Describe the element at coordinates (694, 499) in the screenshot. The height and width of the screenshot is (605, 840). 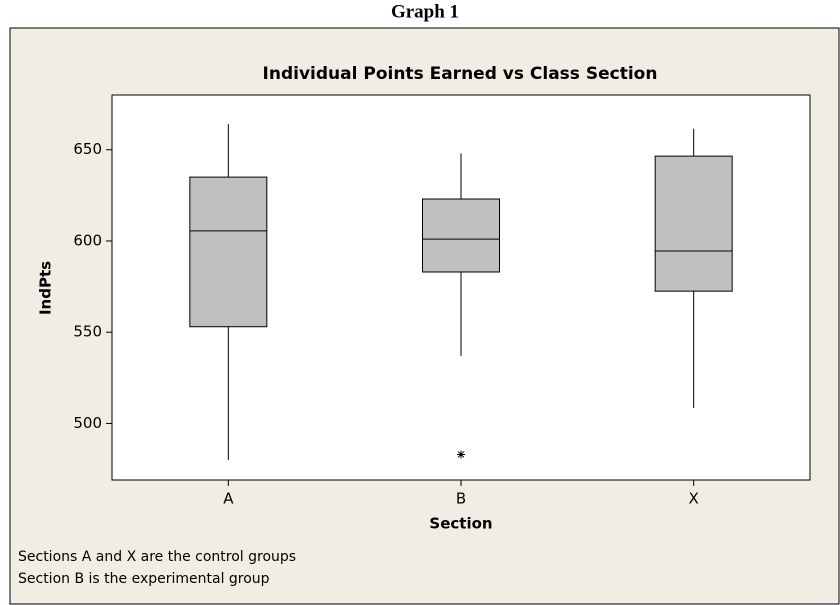
I see `x-tick-label: X` at that location.